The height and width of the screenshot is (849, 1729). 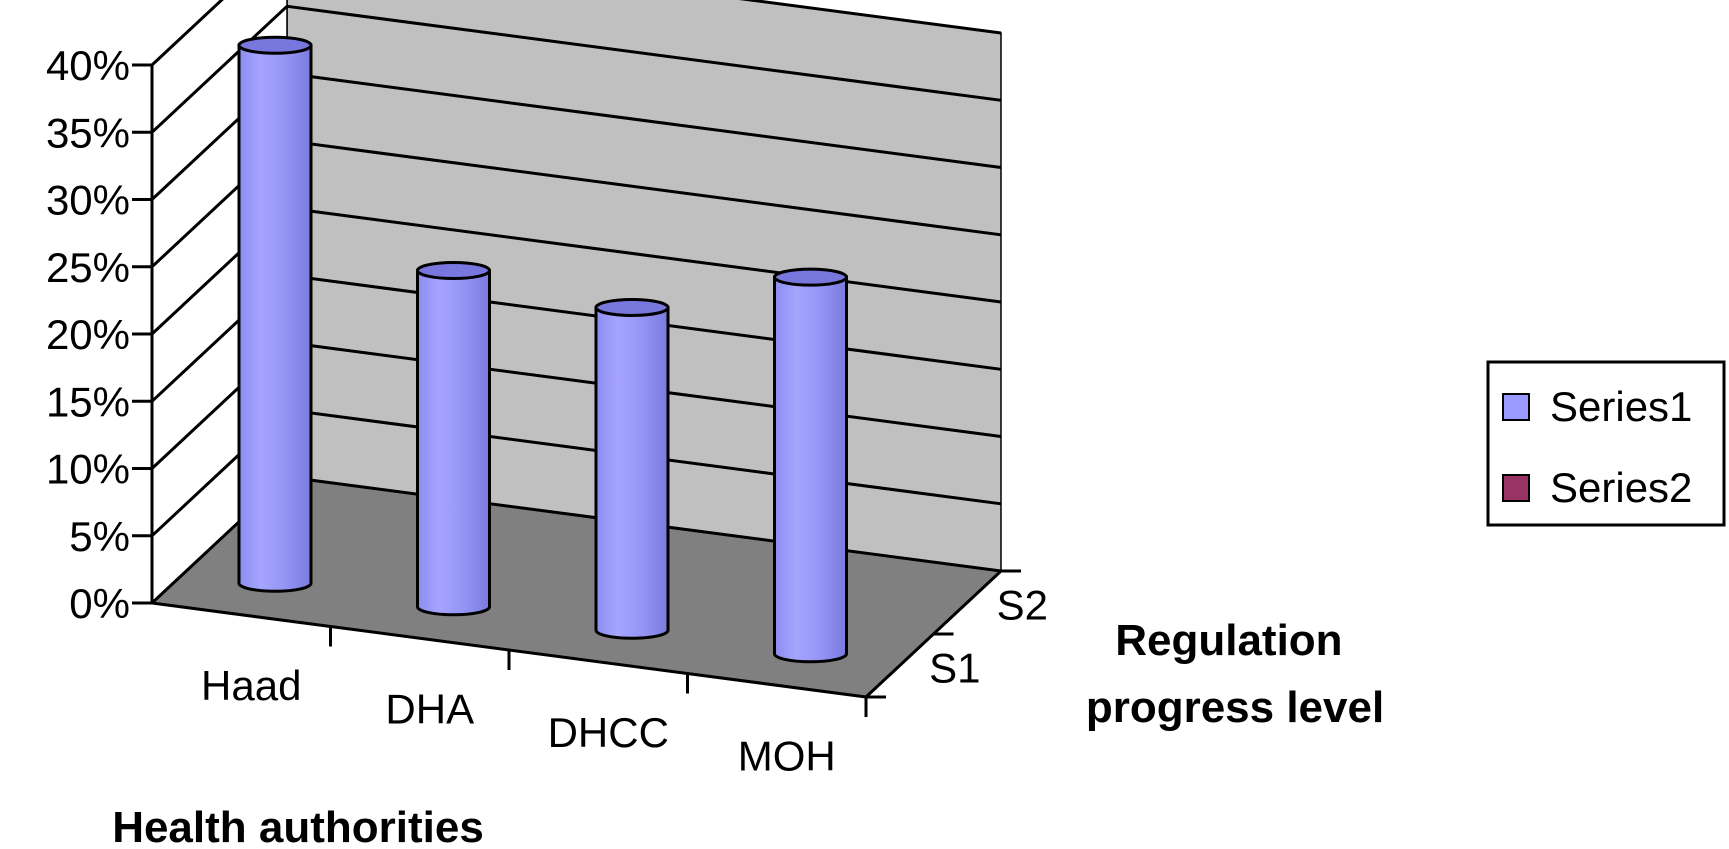 What do you see at coordinates (99, 536) in the screenshot?
I see `y-tick-label: 5%` at bounding box center [99, 536].